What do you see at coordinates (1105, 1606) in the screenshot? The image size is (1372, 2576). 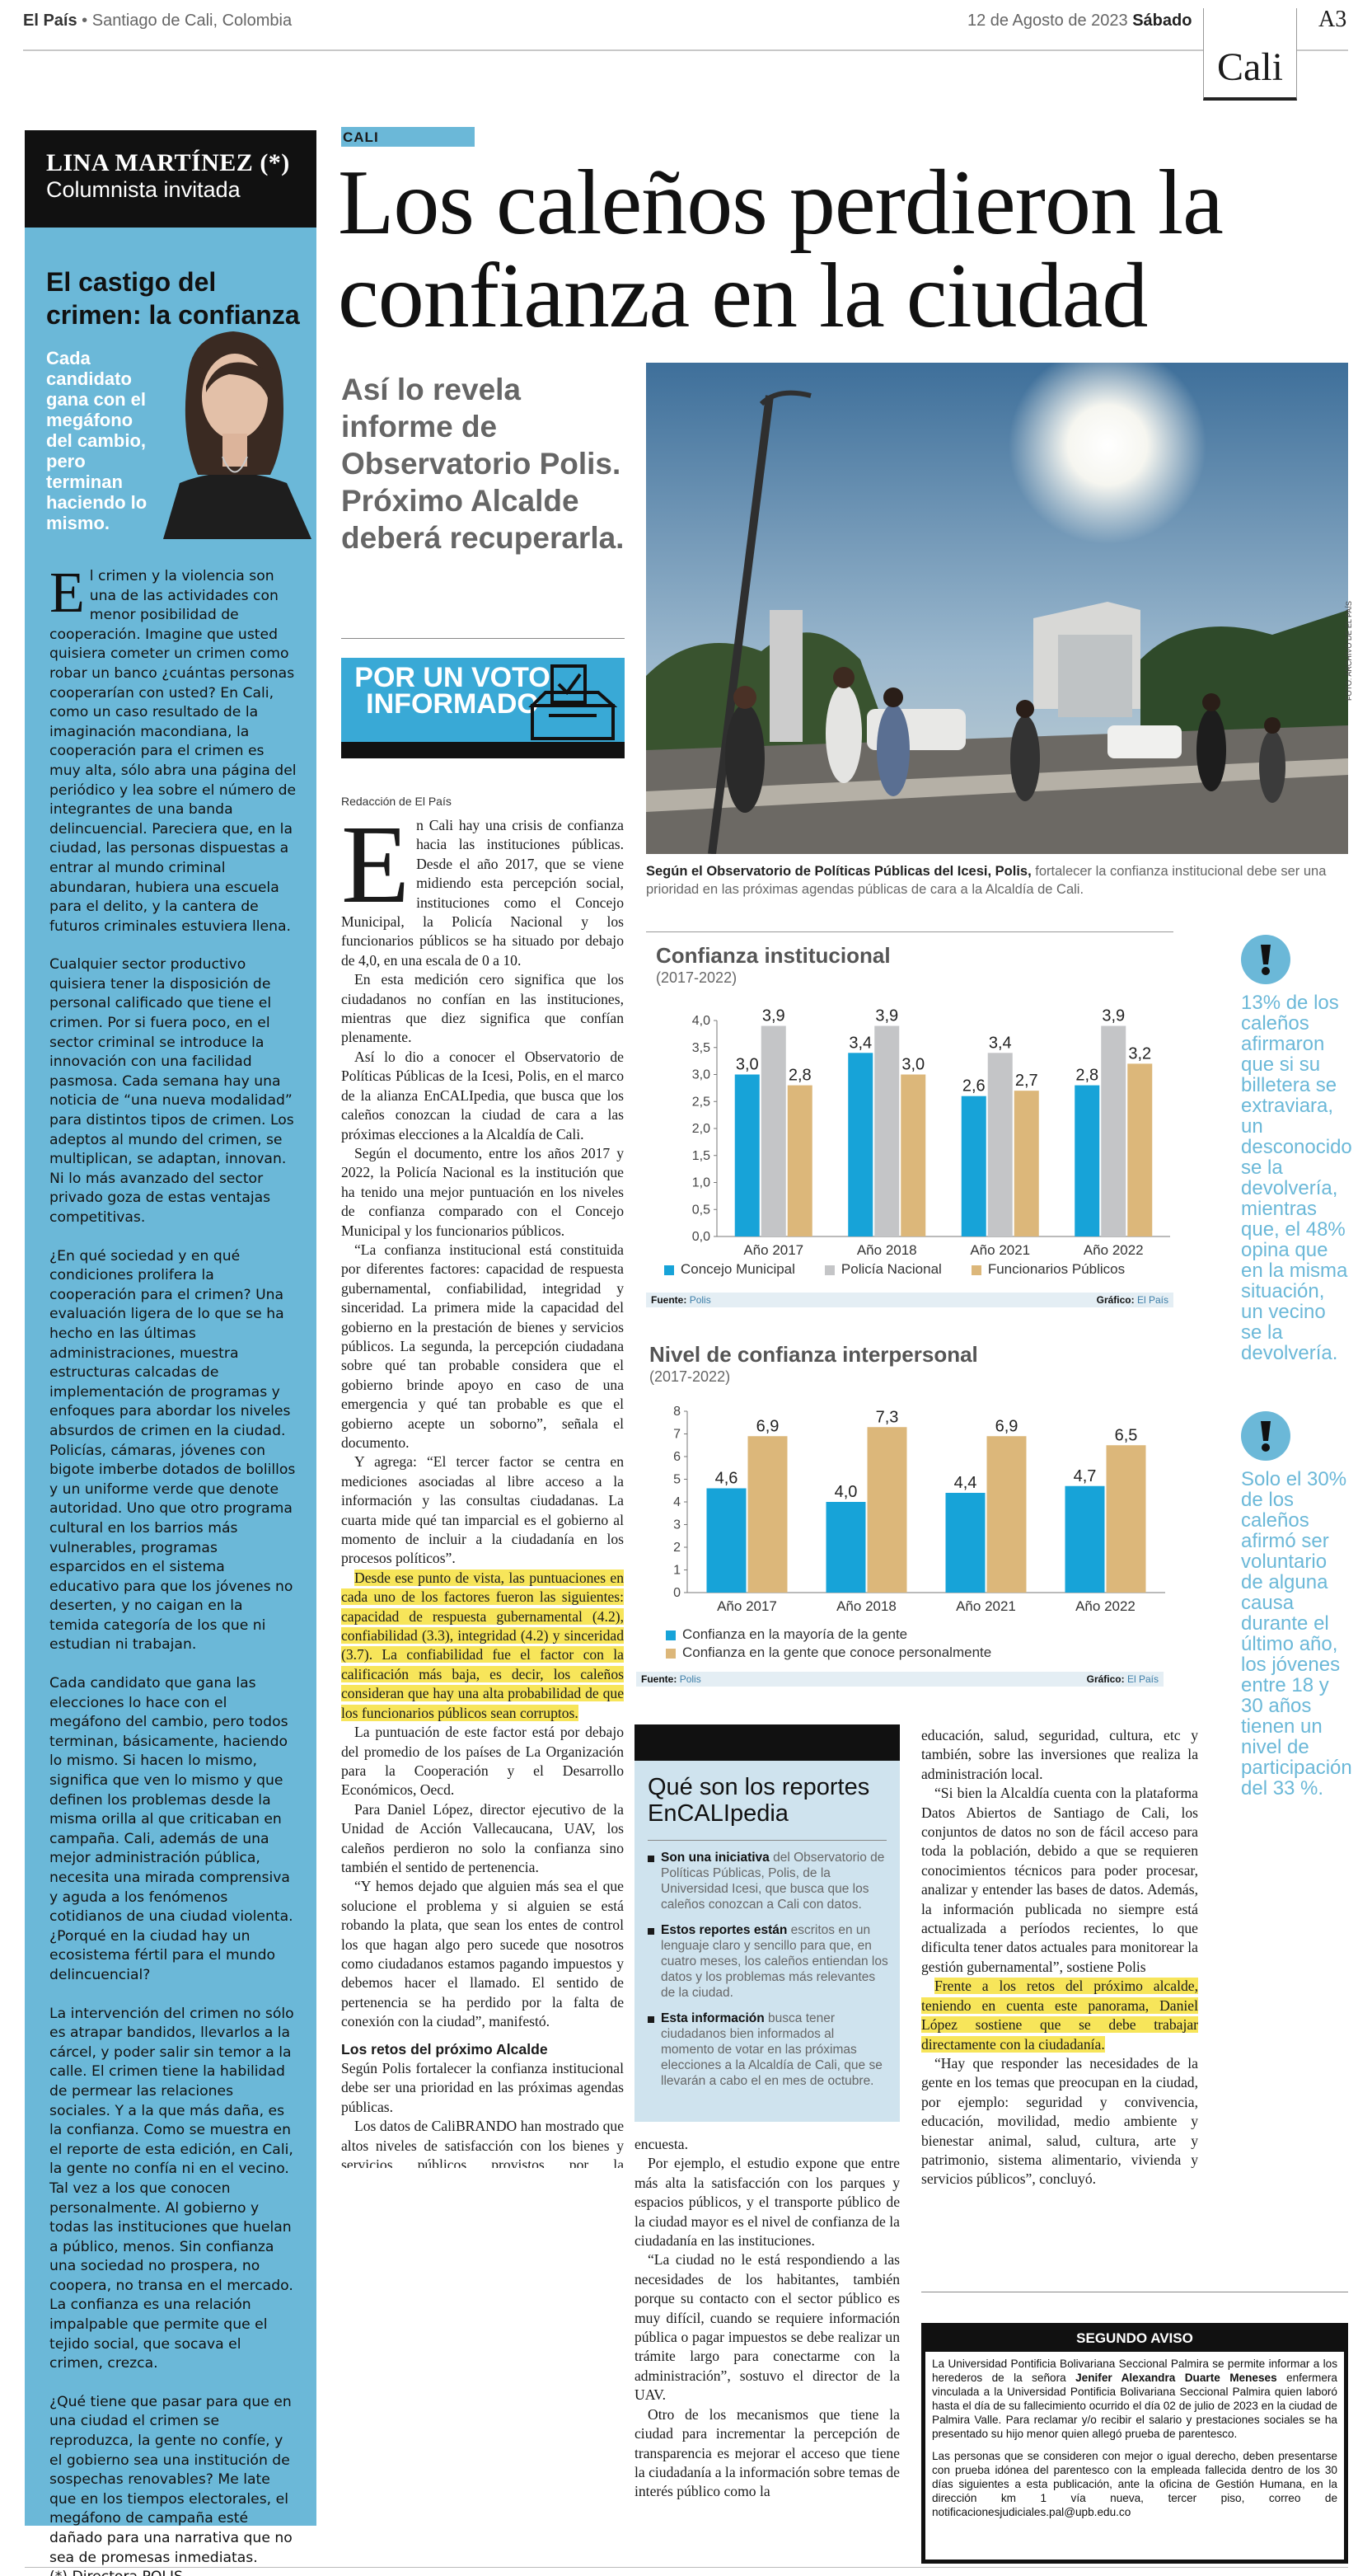 I see `x-tick-label: Año 2022` at bounding box center [1105, 1606].